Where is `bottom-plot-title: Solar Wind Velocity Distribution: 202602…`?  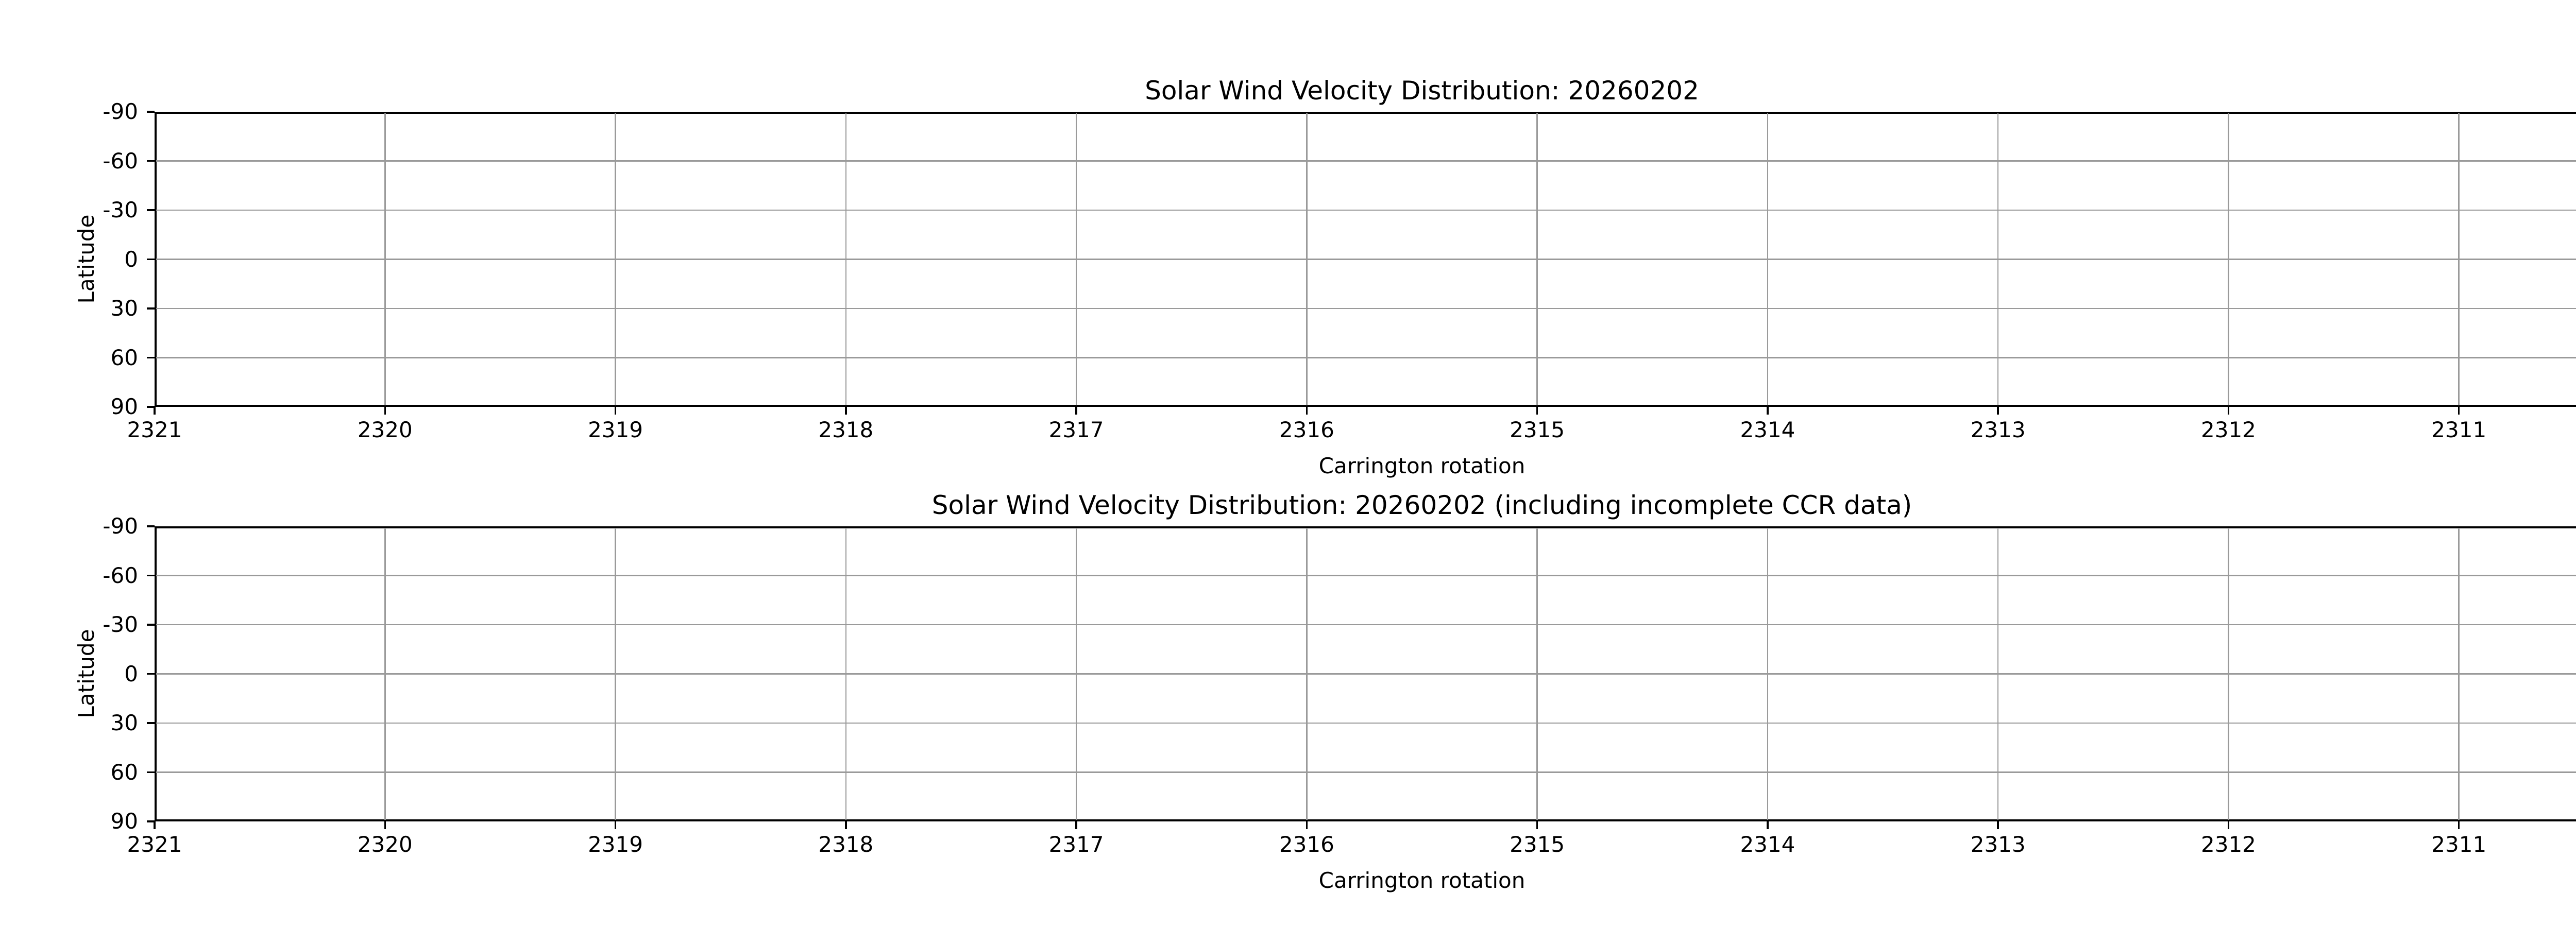 bottom-plot-title: Solar Wind Velocity Distribution: 202602… is located at coordinates (1422, 505).